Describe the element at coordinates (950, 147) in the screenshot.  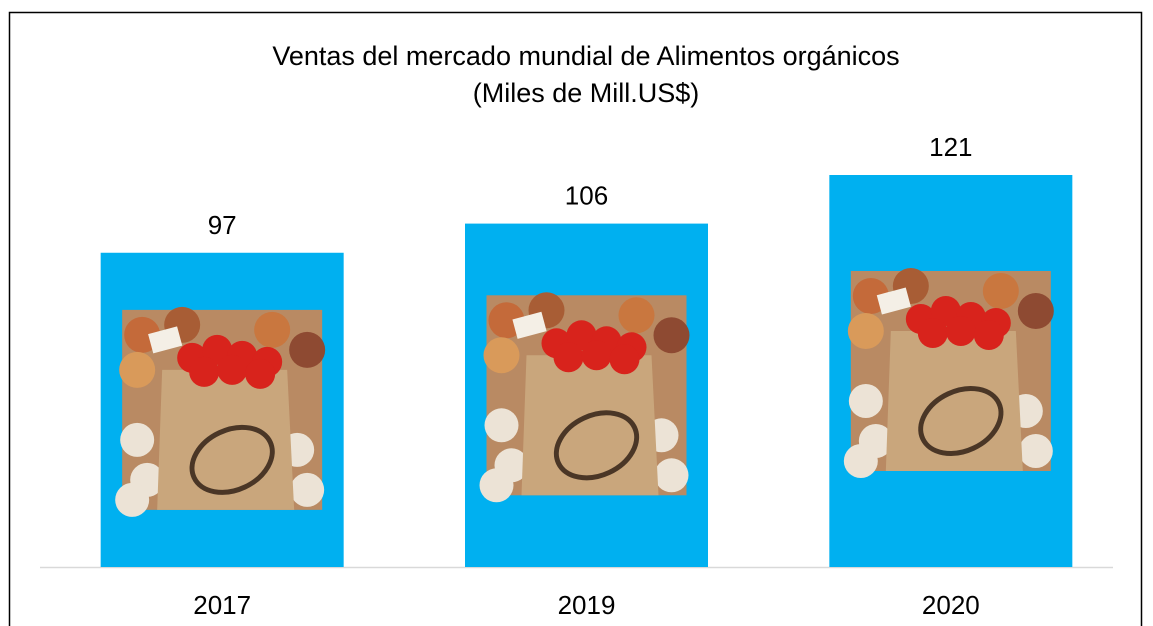
I see `value-label: 121` at that location.